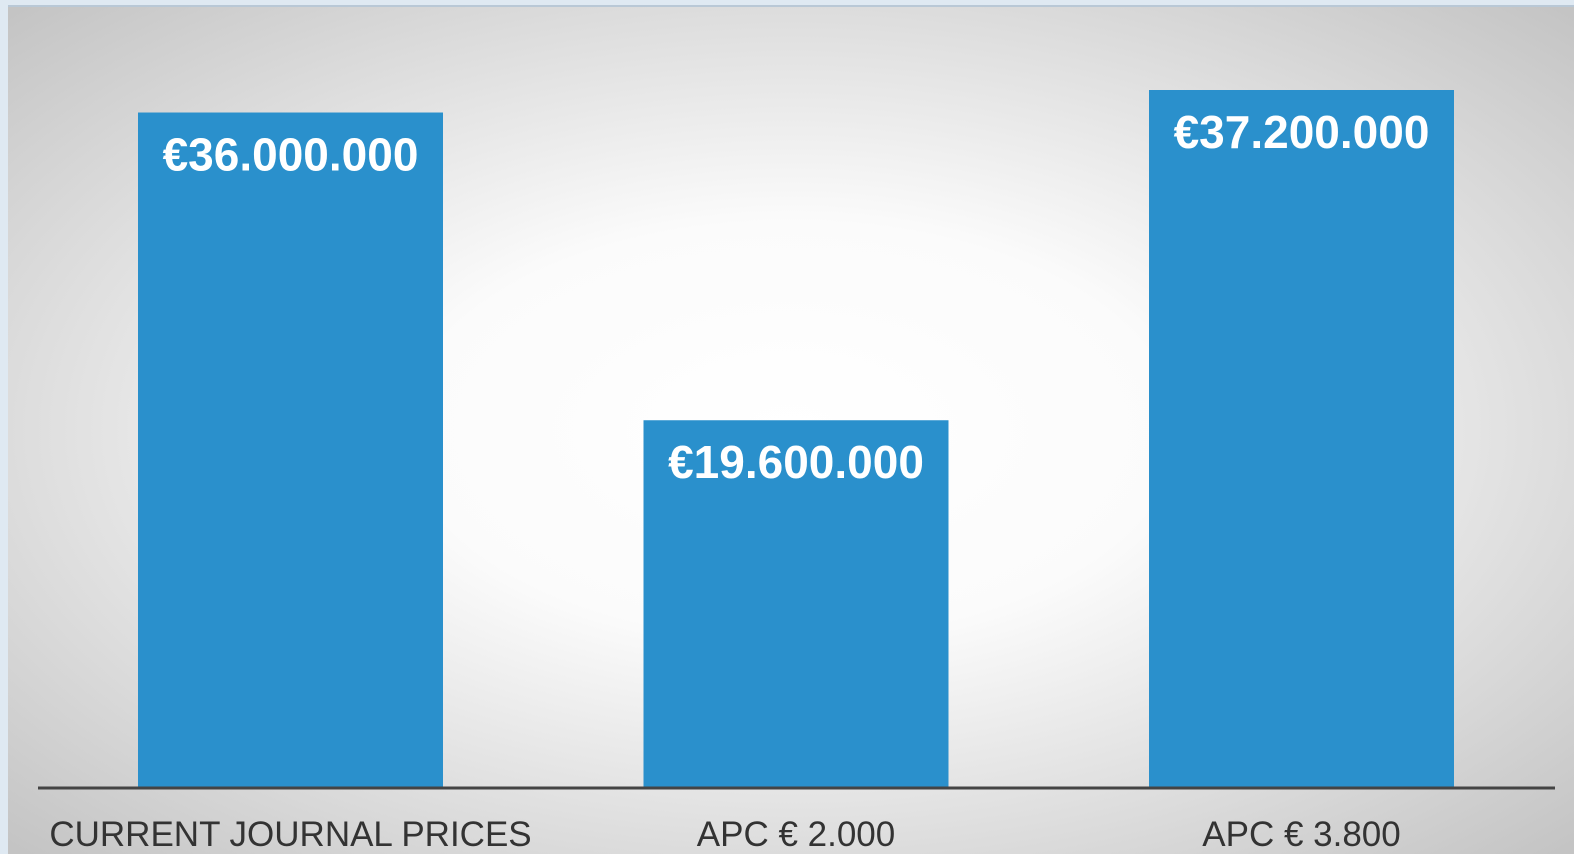 The height and width of the screenshot is (854, 1574). Describe the element at coordinates (796, 462) in the screenshot. I see `data-label: €19.600.000` at that location.